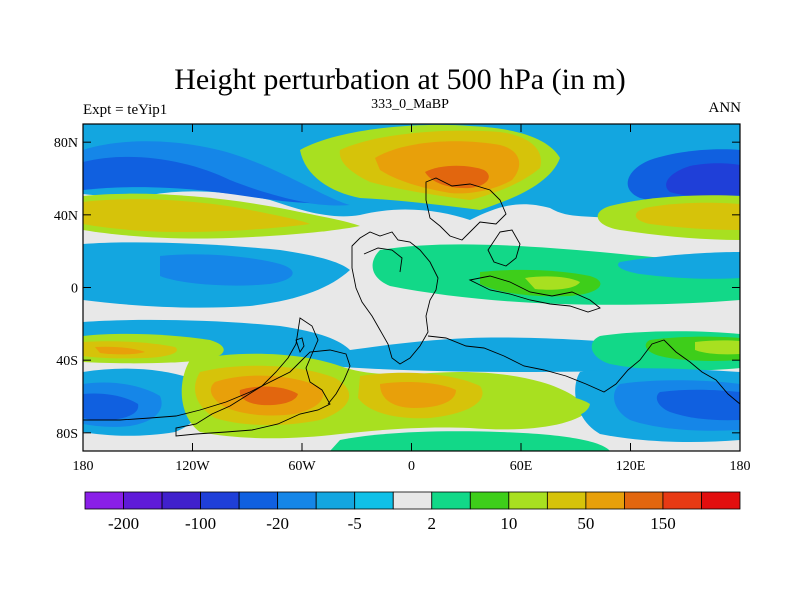  What do you see at coordinates (412, 512) in the screenshot?
I see `colorbar: -200 -100 -20 -5 2 10 50 150` at bounding box center [412, 512].